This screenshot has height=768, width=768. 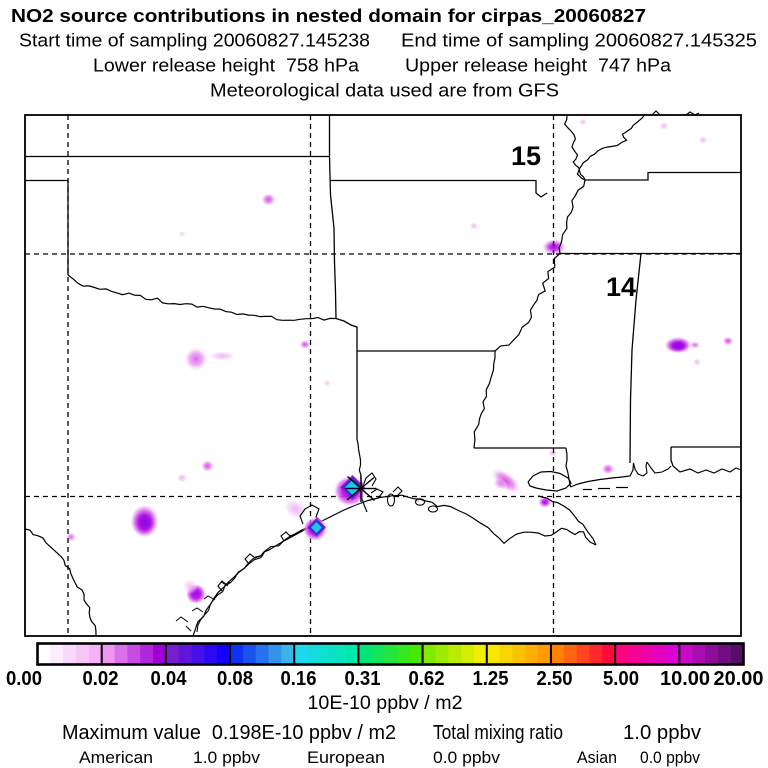 I want to click on svg-text: 0.16, so click(x=299, y=678).